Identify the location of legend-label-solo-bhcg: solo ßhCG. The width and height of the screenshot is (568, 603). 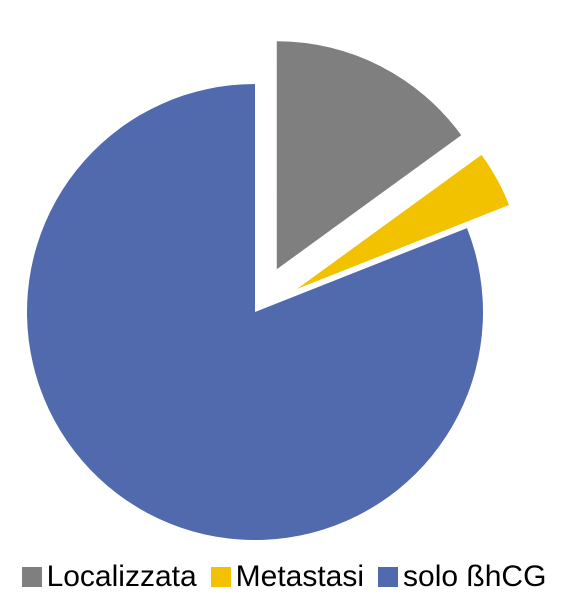
(475, 576).